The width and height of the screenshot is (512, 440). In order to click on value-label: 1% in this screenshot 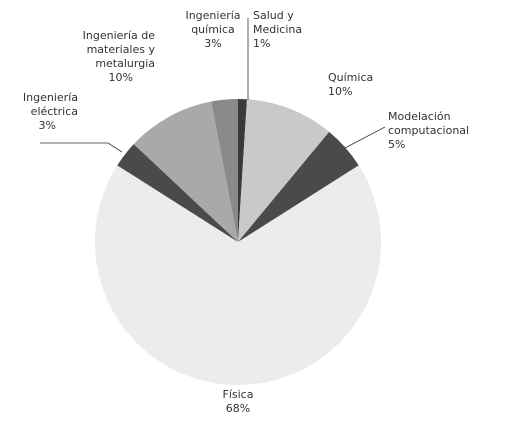, I will do `click(261, 43)`.